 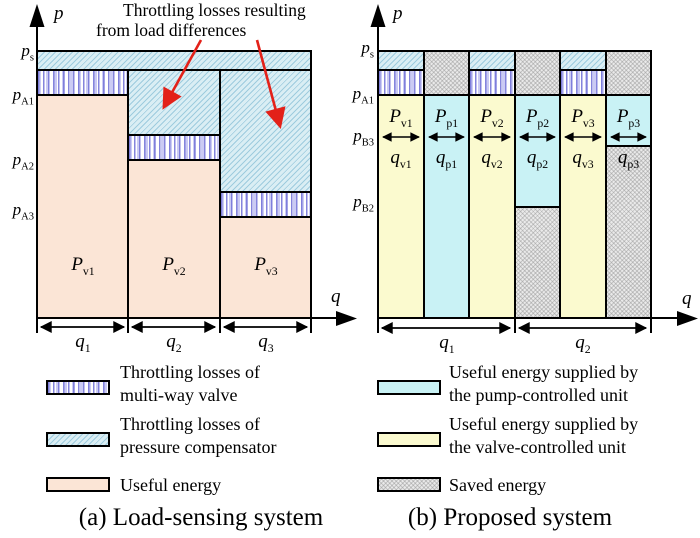 I want to click on legend-b-item2-line1: Useful energy supplied by, so click(x=544, y=424).